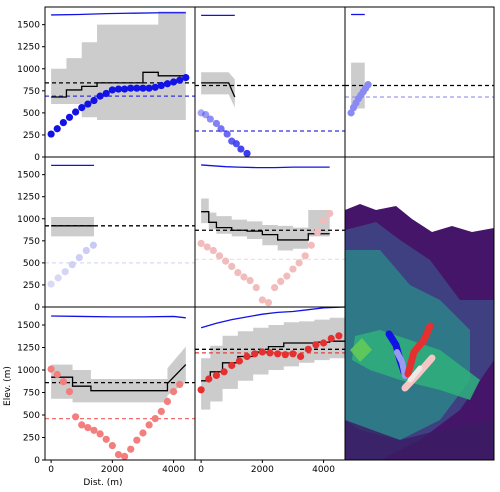  Describe the element at coordinates (118, 14) in the screenshot. I see `top-line` at that location.